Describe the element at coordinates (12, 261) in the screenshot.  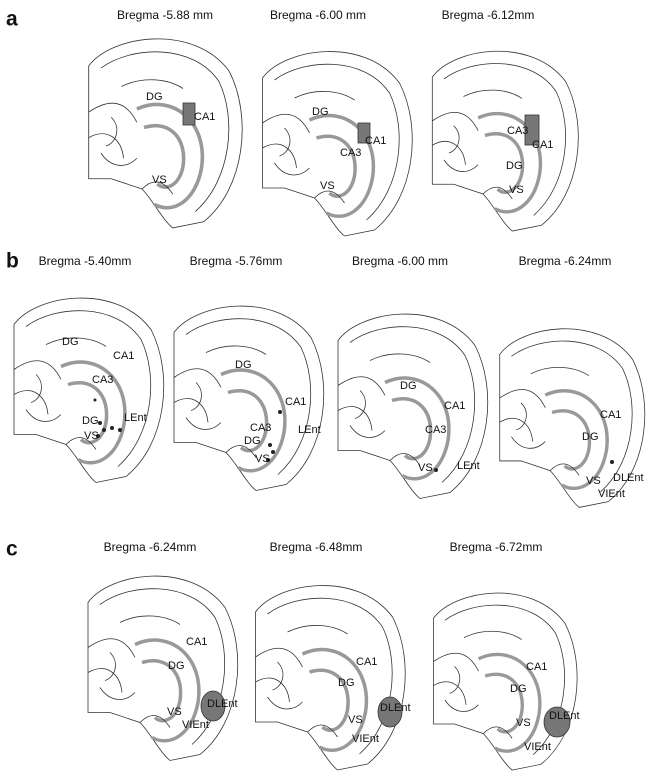
I see `panel-label: b` at that location.